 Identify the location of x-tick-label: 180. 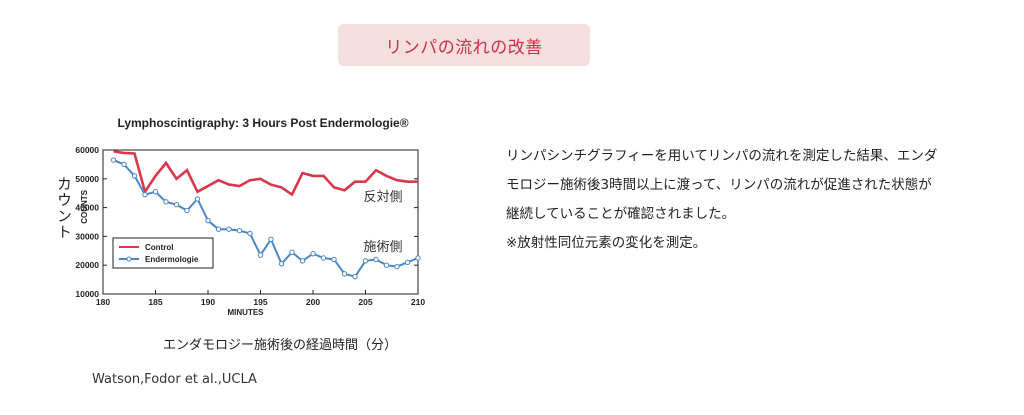
(103, 302).